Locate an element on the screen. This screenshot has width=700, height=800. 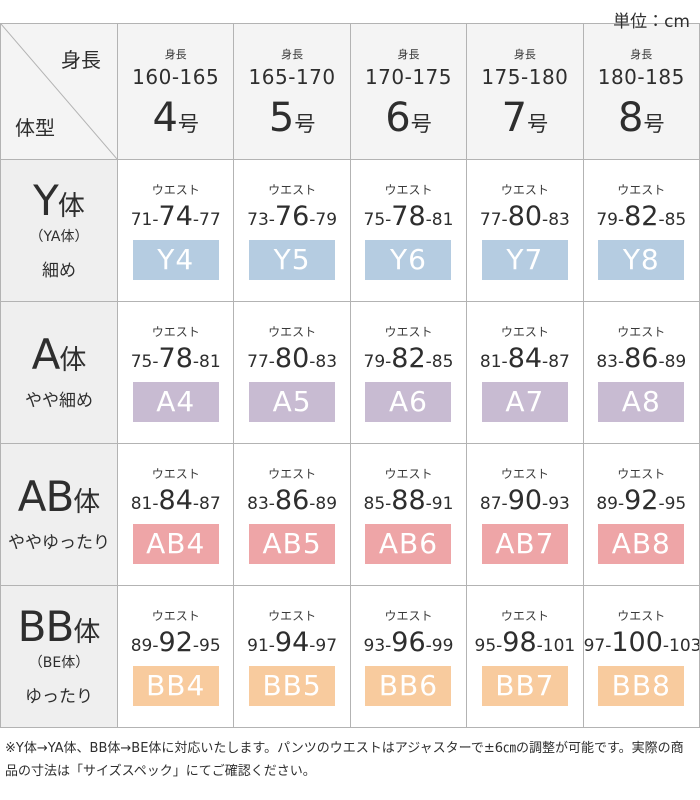
height-range: 160-165 is located at coordinates (176, 76).